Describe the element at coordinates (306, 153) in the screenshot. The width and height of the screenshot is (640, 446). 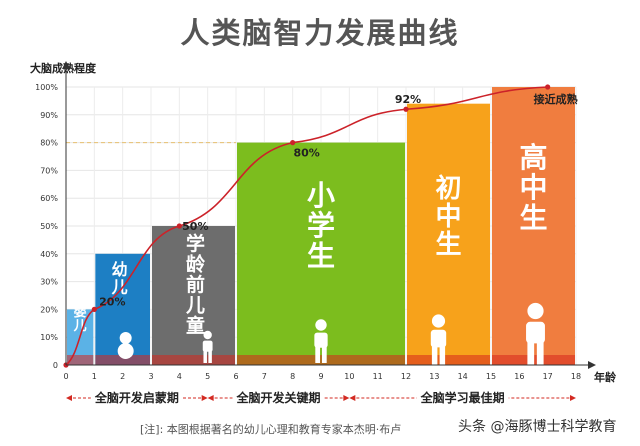
I see `point-label-2: 80%` at that location.